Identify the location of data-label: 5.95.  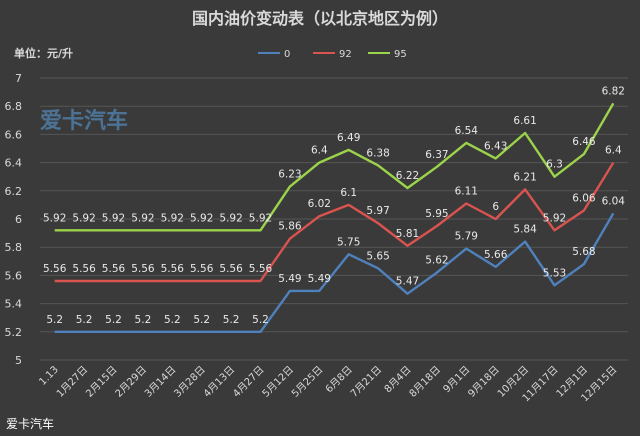
(436, 214).